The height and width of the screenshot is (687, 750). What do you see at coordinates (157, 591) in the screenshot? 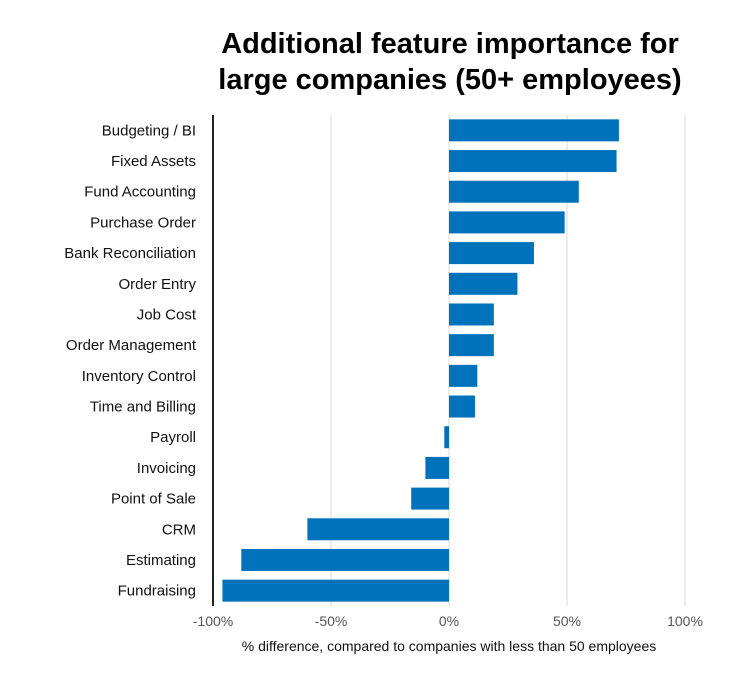
I see `category-label: Fundraising` at bounding box center [157, 591].